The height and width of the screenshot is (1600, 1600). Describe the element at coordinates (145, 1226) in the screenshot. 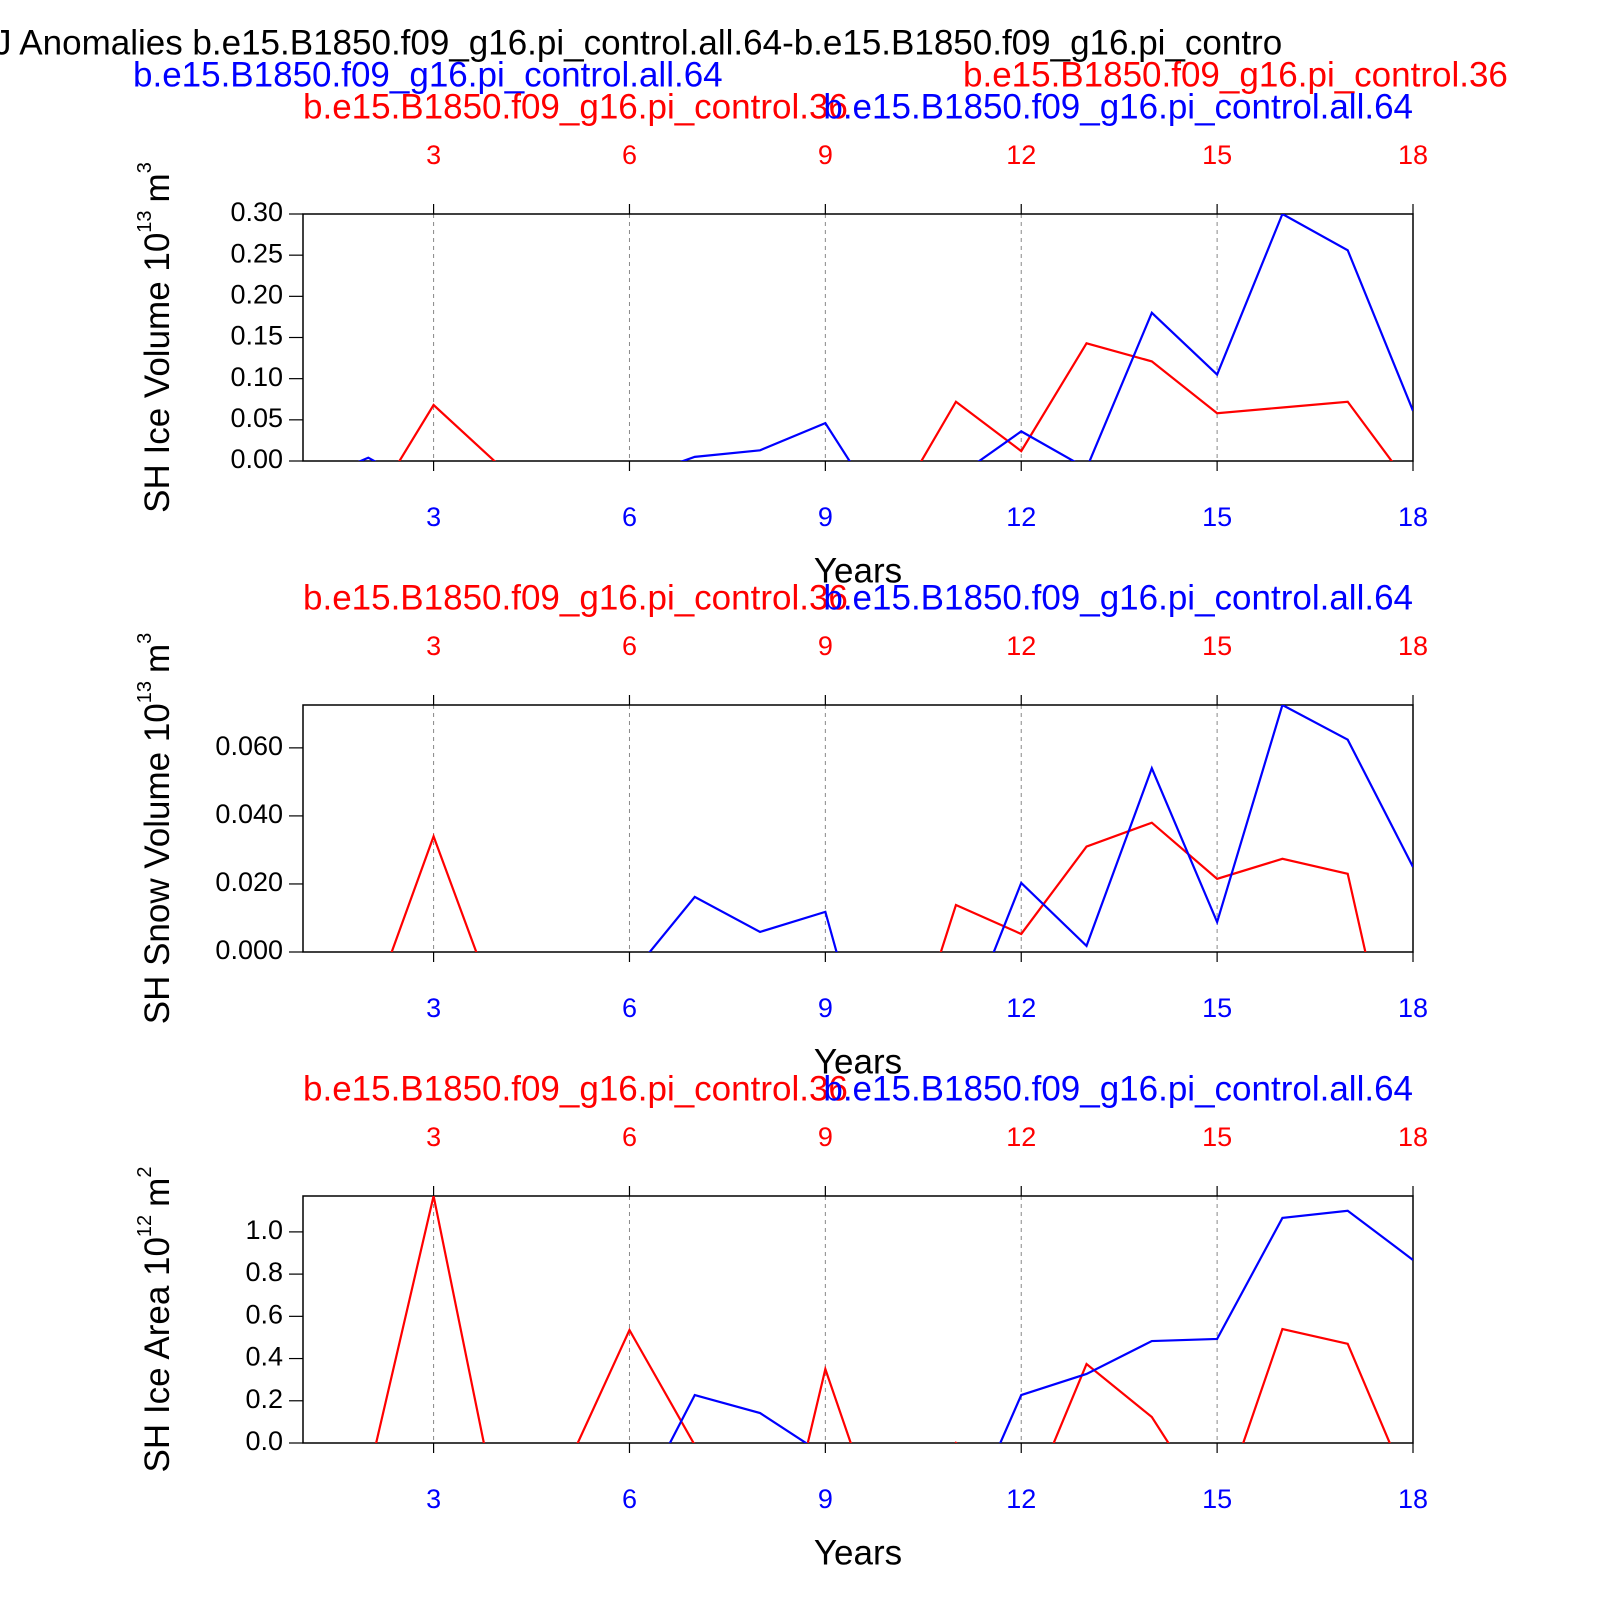

I see `y-axis-label-part: 12` at that location.